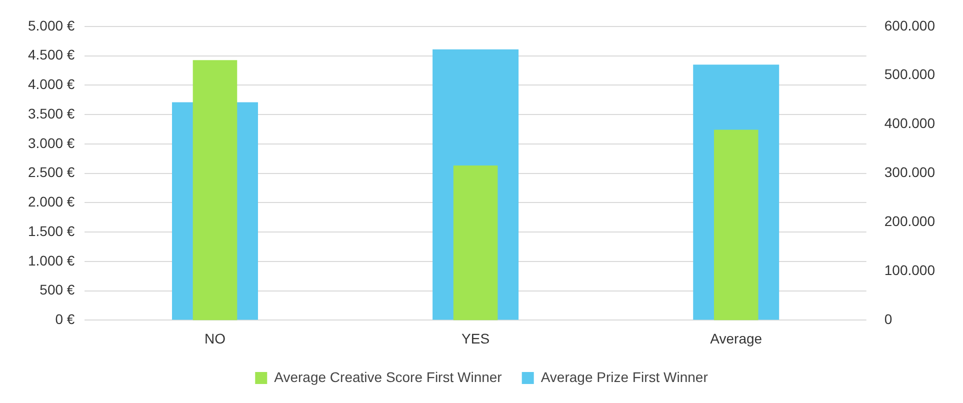 This screenshot has height=403, width=963. Describe the element at coordinates (51, 260) in the screenshot. I see `y-tick-label: 1.000 €` at that location.